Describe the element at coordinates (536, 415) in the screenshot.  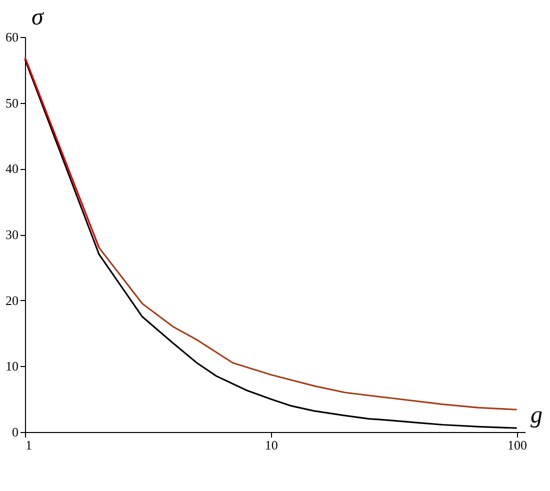
I see `x-axis-title: g` at that location.